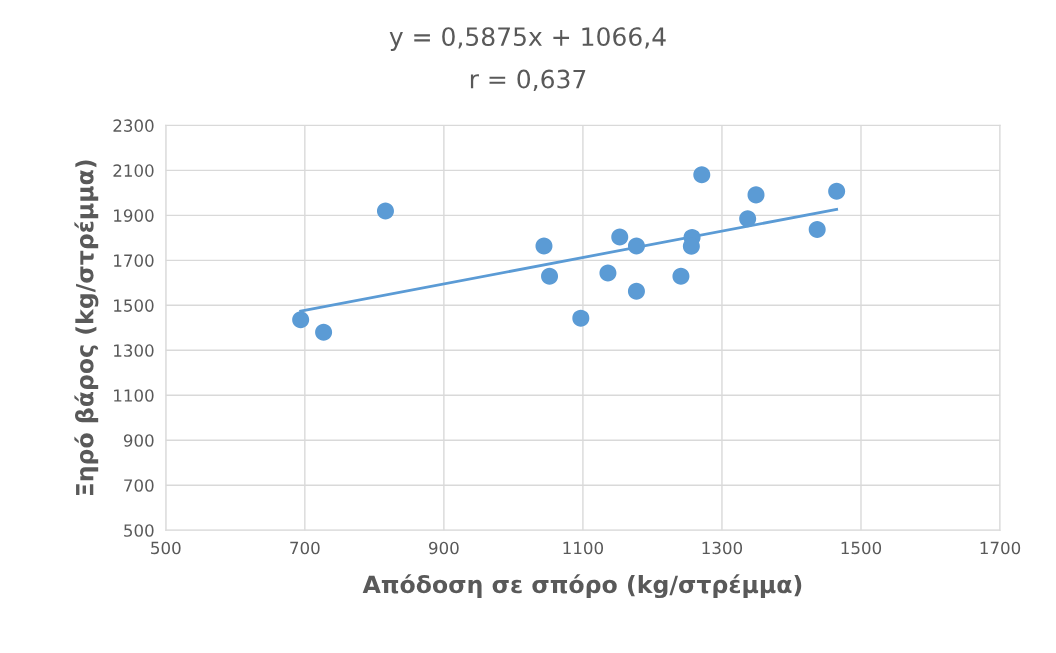 This screenshot has width=1056, height=653. What do you see at coordinates (86, 327) in the screenshot?
I see `y-axis-title: Ξηρό βάρος (kg/στρέμμα)` at bounding box center [86, 327].